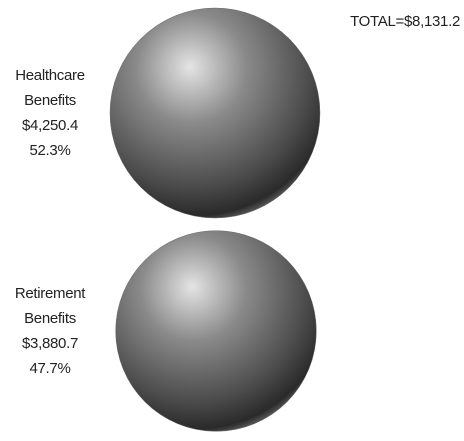 Image resolution: width=464 pixels, height=441 pixels. I want to click on total-label: TOTAL=$8,131.2, so click(405, 21).